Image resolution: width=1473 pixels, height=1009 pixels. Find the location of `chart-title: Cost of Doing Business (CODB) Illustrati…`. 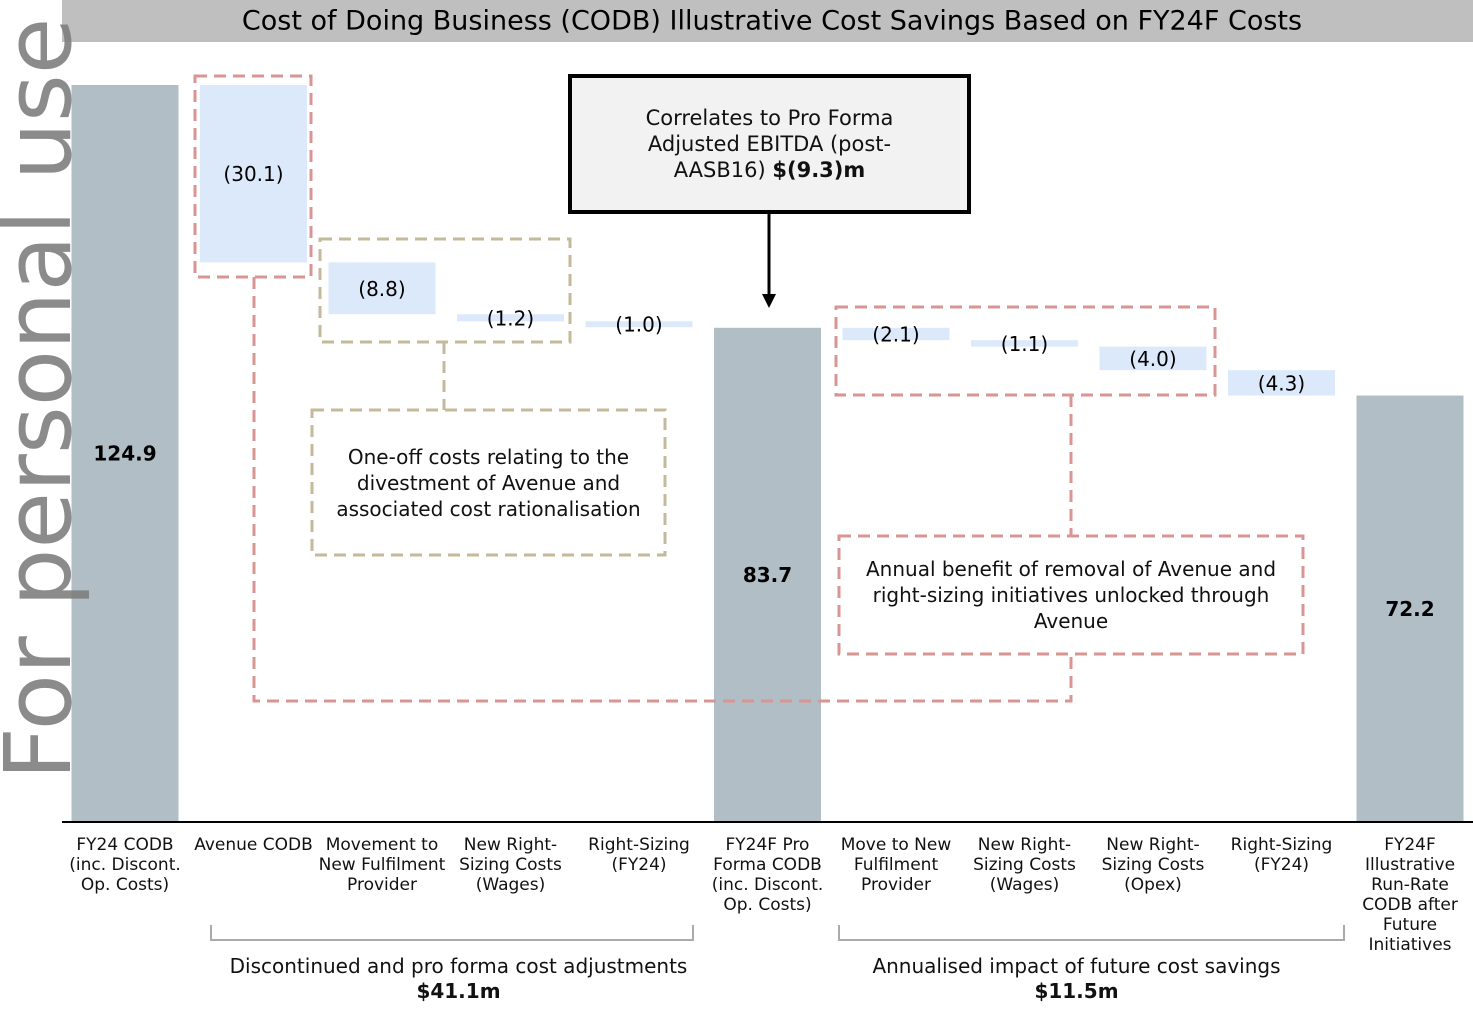

chart-title: Cost of Doing Business (CODB) Illustrati… is located at coordinates (772, 21).